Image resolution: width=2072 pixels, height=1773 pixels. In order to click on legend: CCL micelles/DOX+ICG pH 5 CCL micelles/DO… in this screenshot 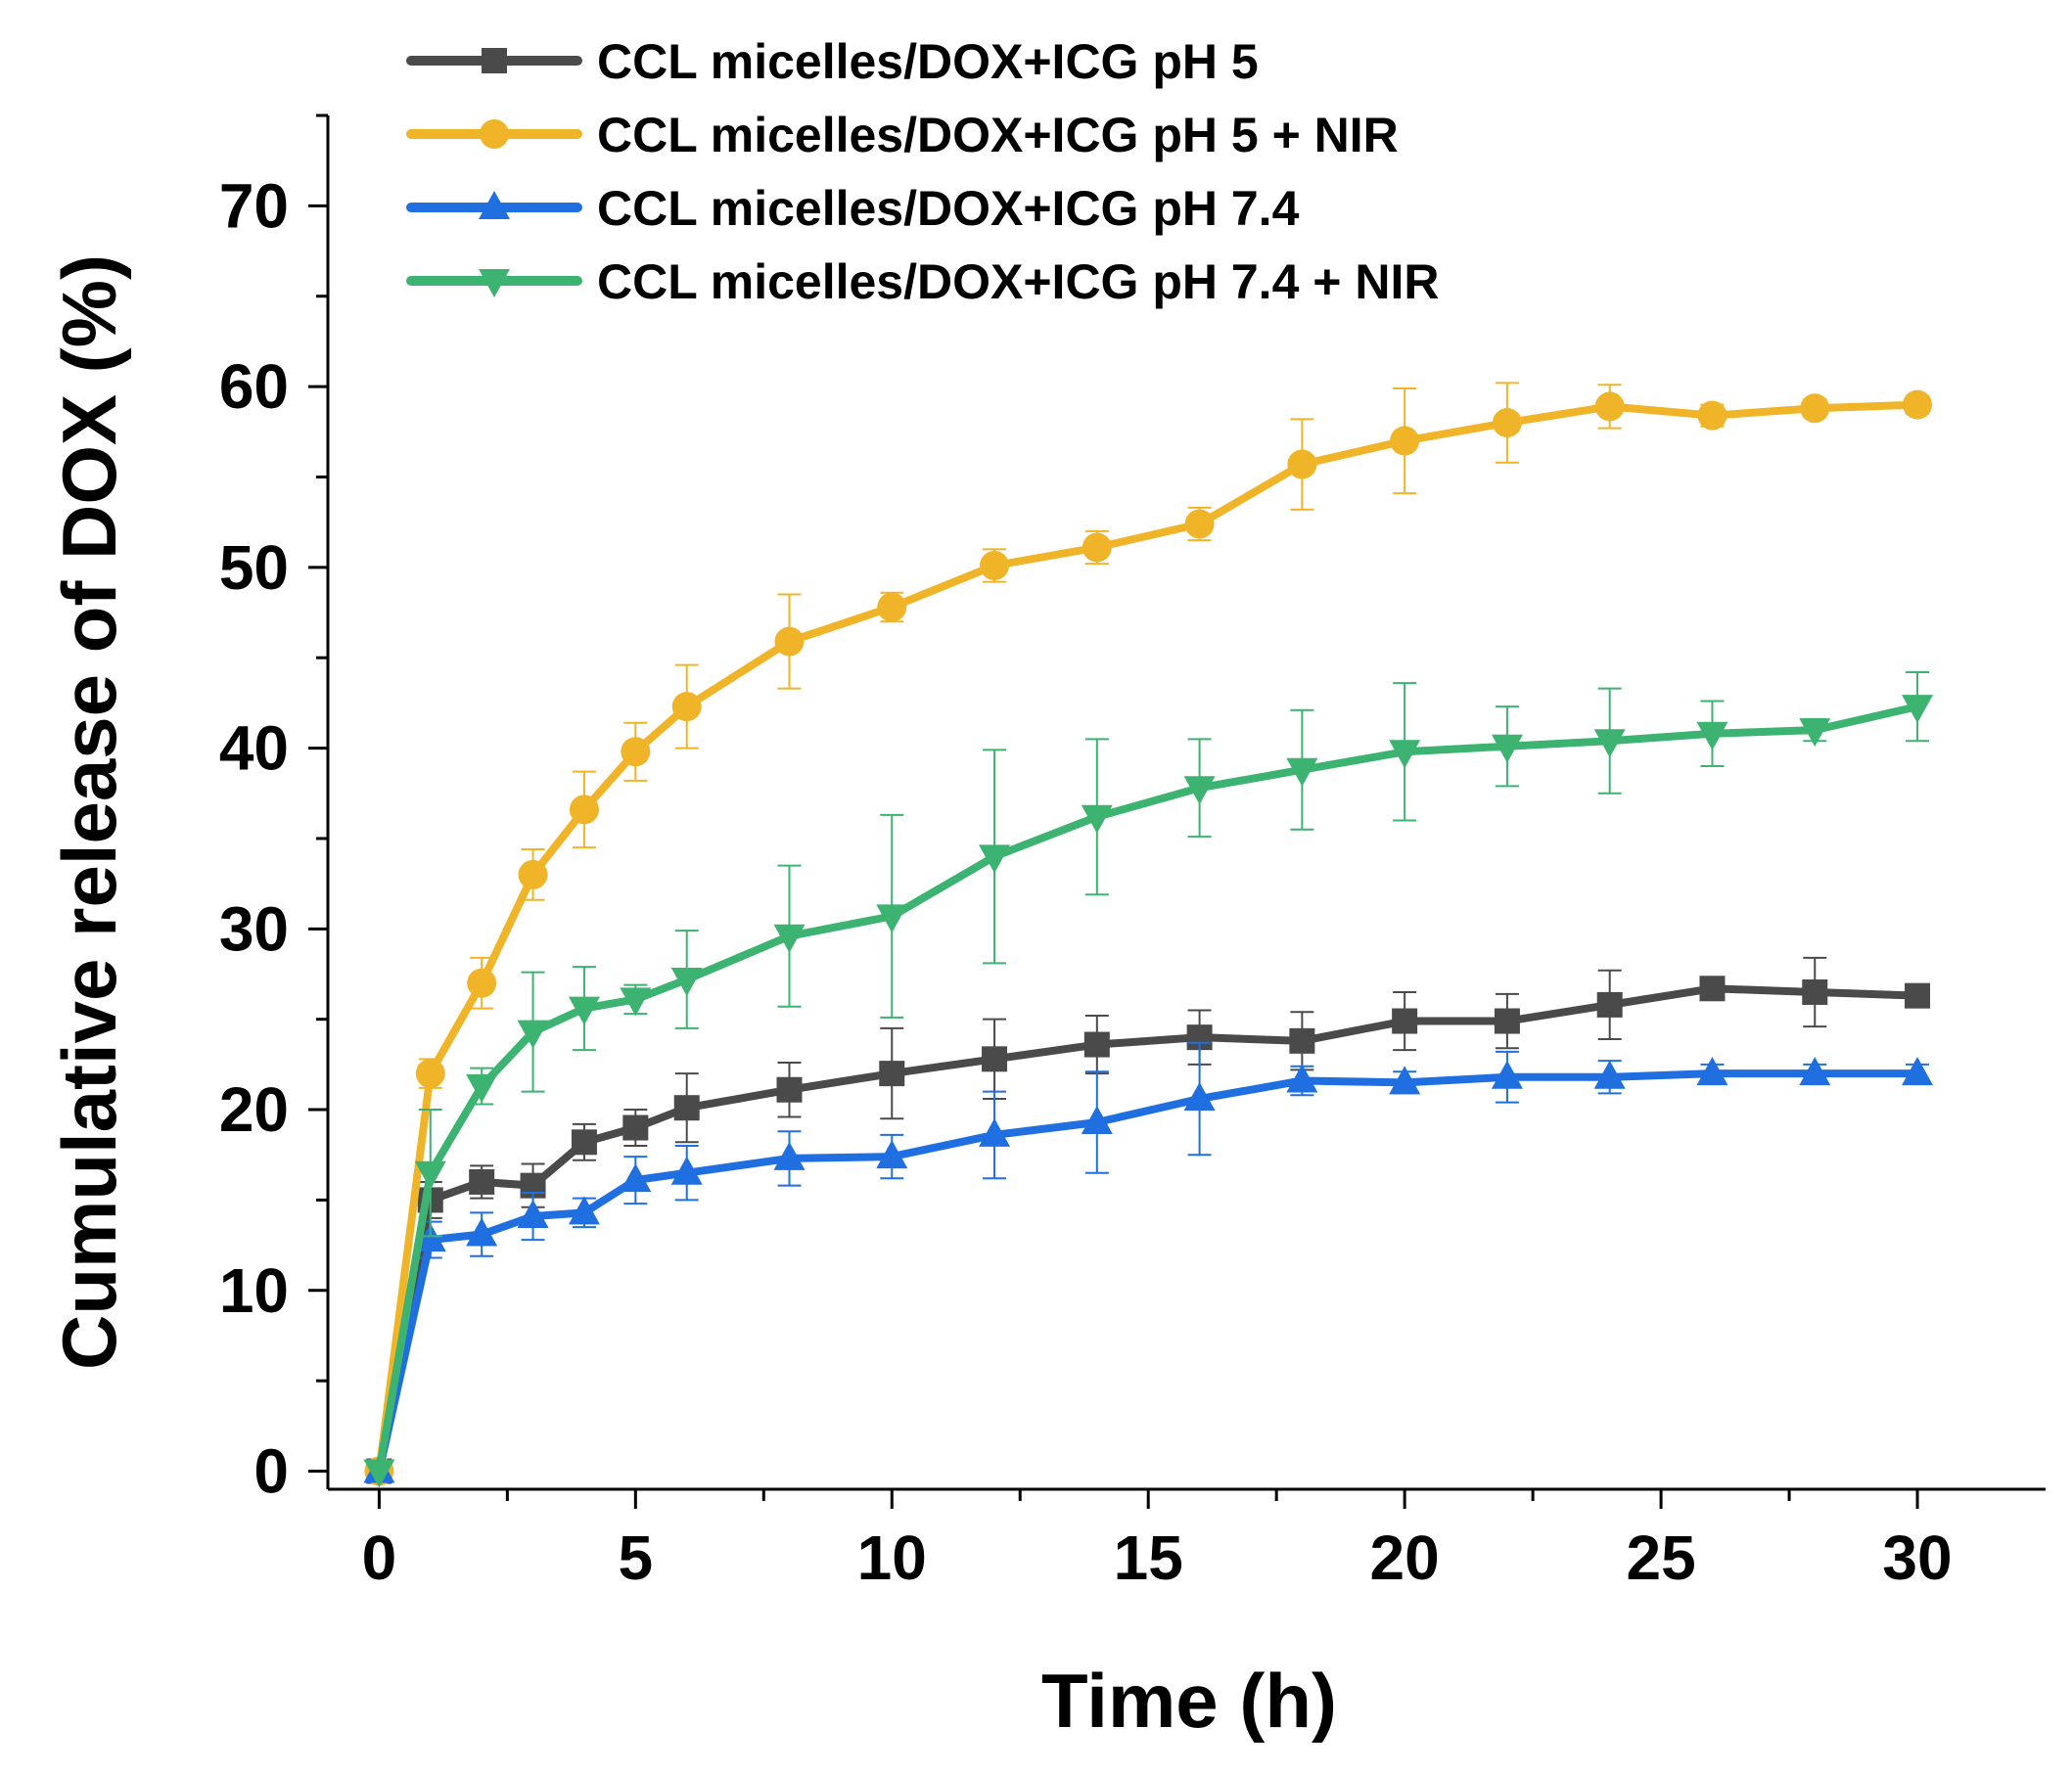, I will do `click(922, 171)`.